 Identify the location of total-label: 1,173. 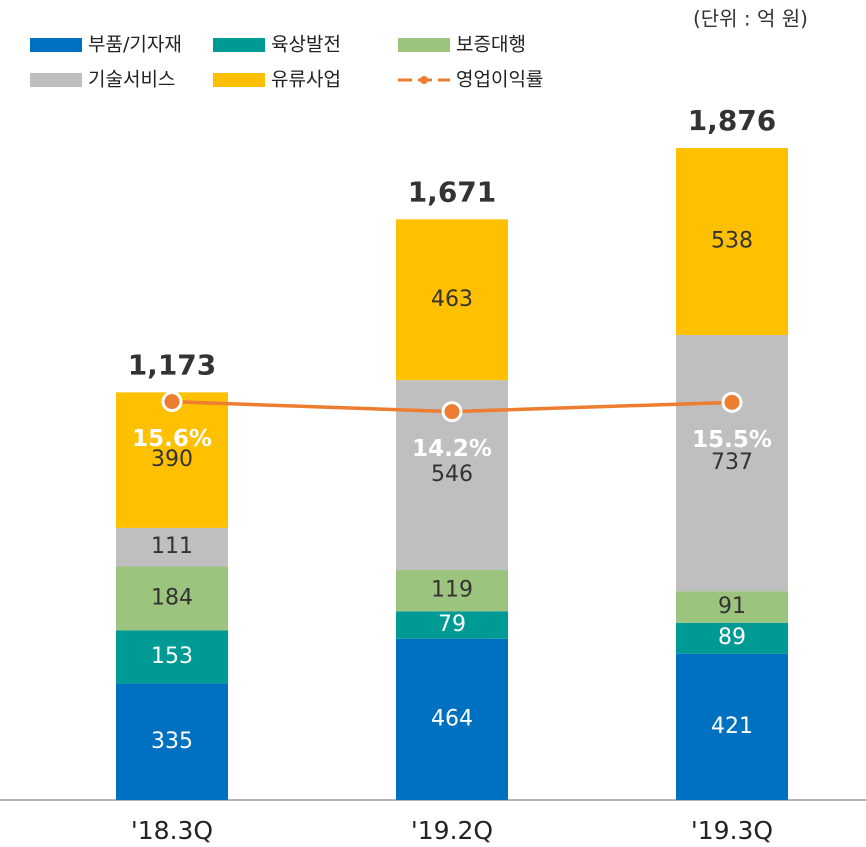
(172, 364).